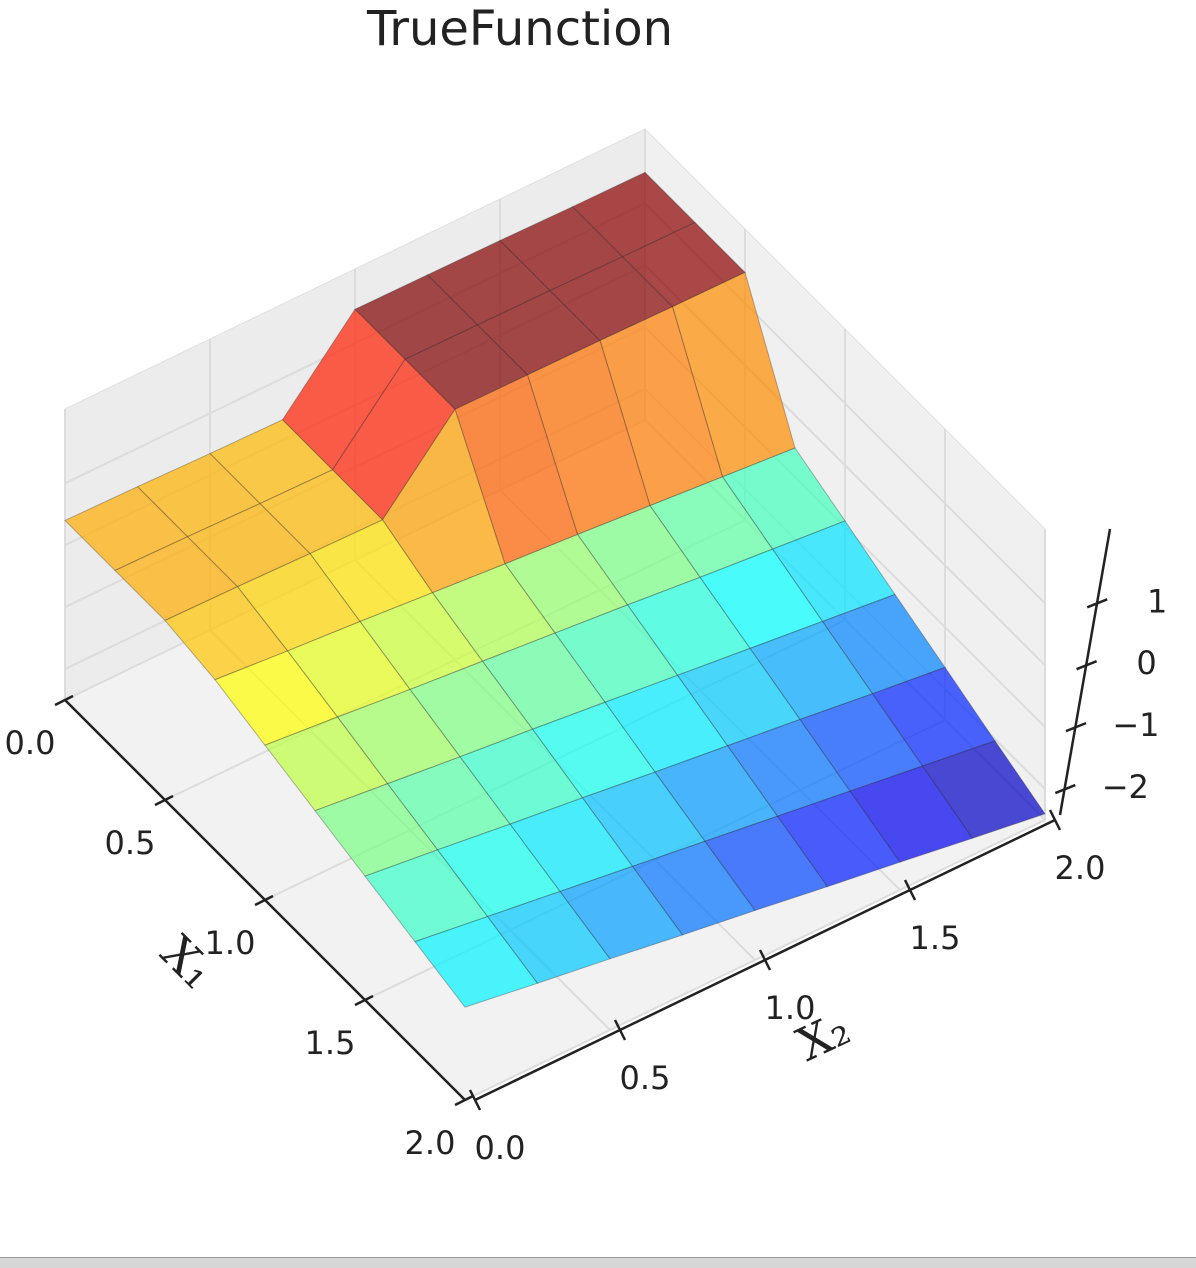 Image resolution: width=1196 pixels, height=1268 pixels. I want to click on z-tick-label: −2, so click(1125, 787).